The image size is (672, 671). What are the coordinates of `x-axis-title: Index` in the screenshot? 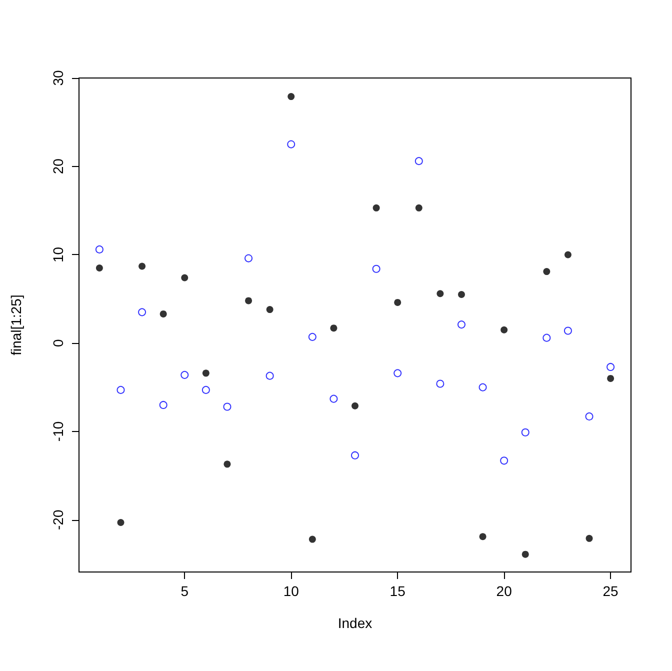 It's located at (355, 623).